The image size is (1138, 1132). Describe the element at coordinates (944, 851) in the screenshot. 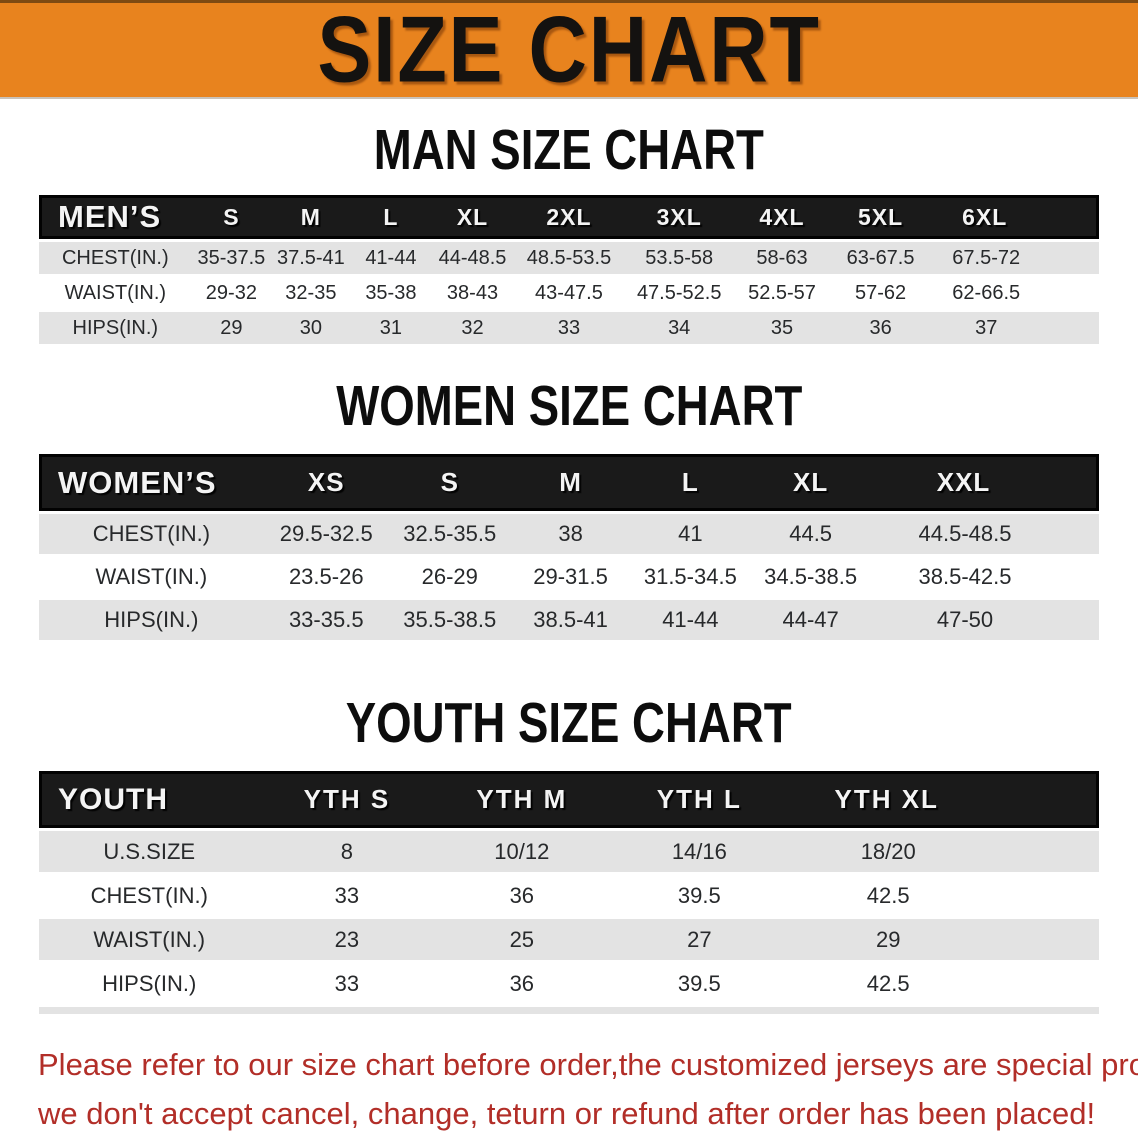

I see `measurement-value: 18/20` at that location.